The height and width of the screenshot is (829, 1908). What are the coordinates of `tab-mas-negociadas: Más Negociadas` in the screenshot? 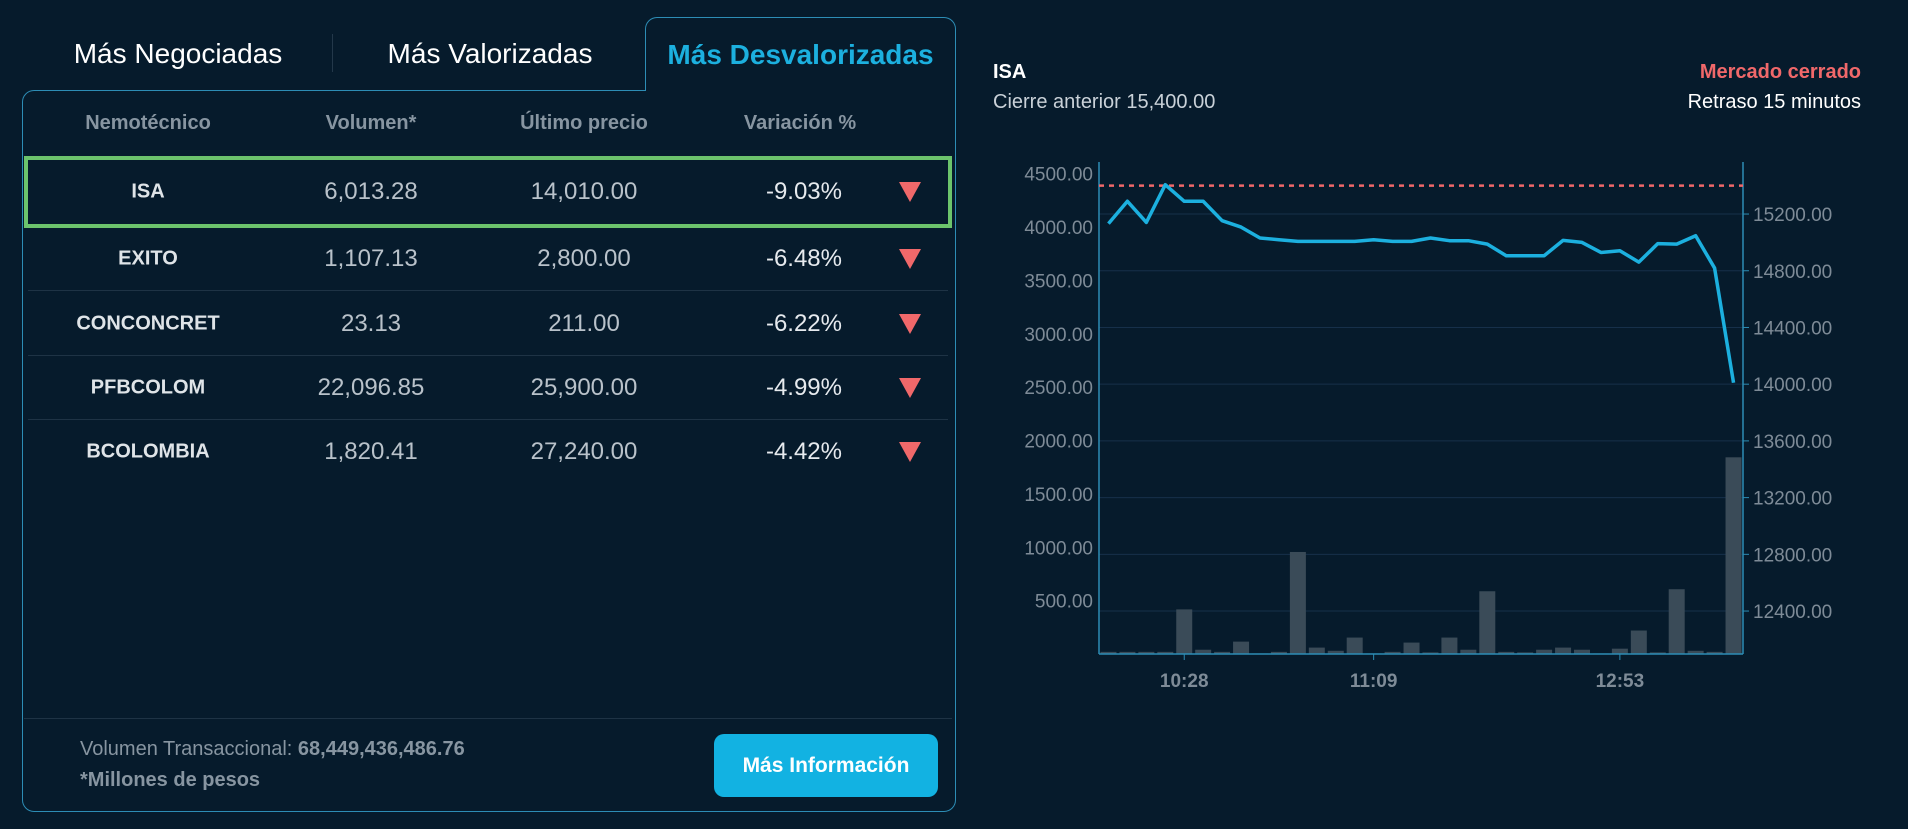 It's located at (178, 53).